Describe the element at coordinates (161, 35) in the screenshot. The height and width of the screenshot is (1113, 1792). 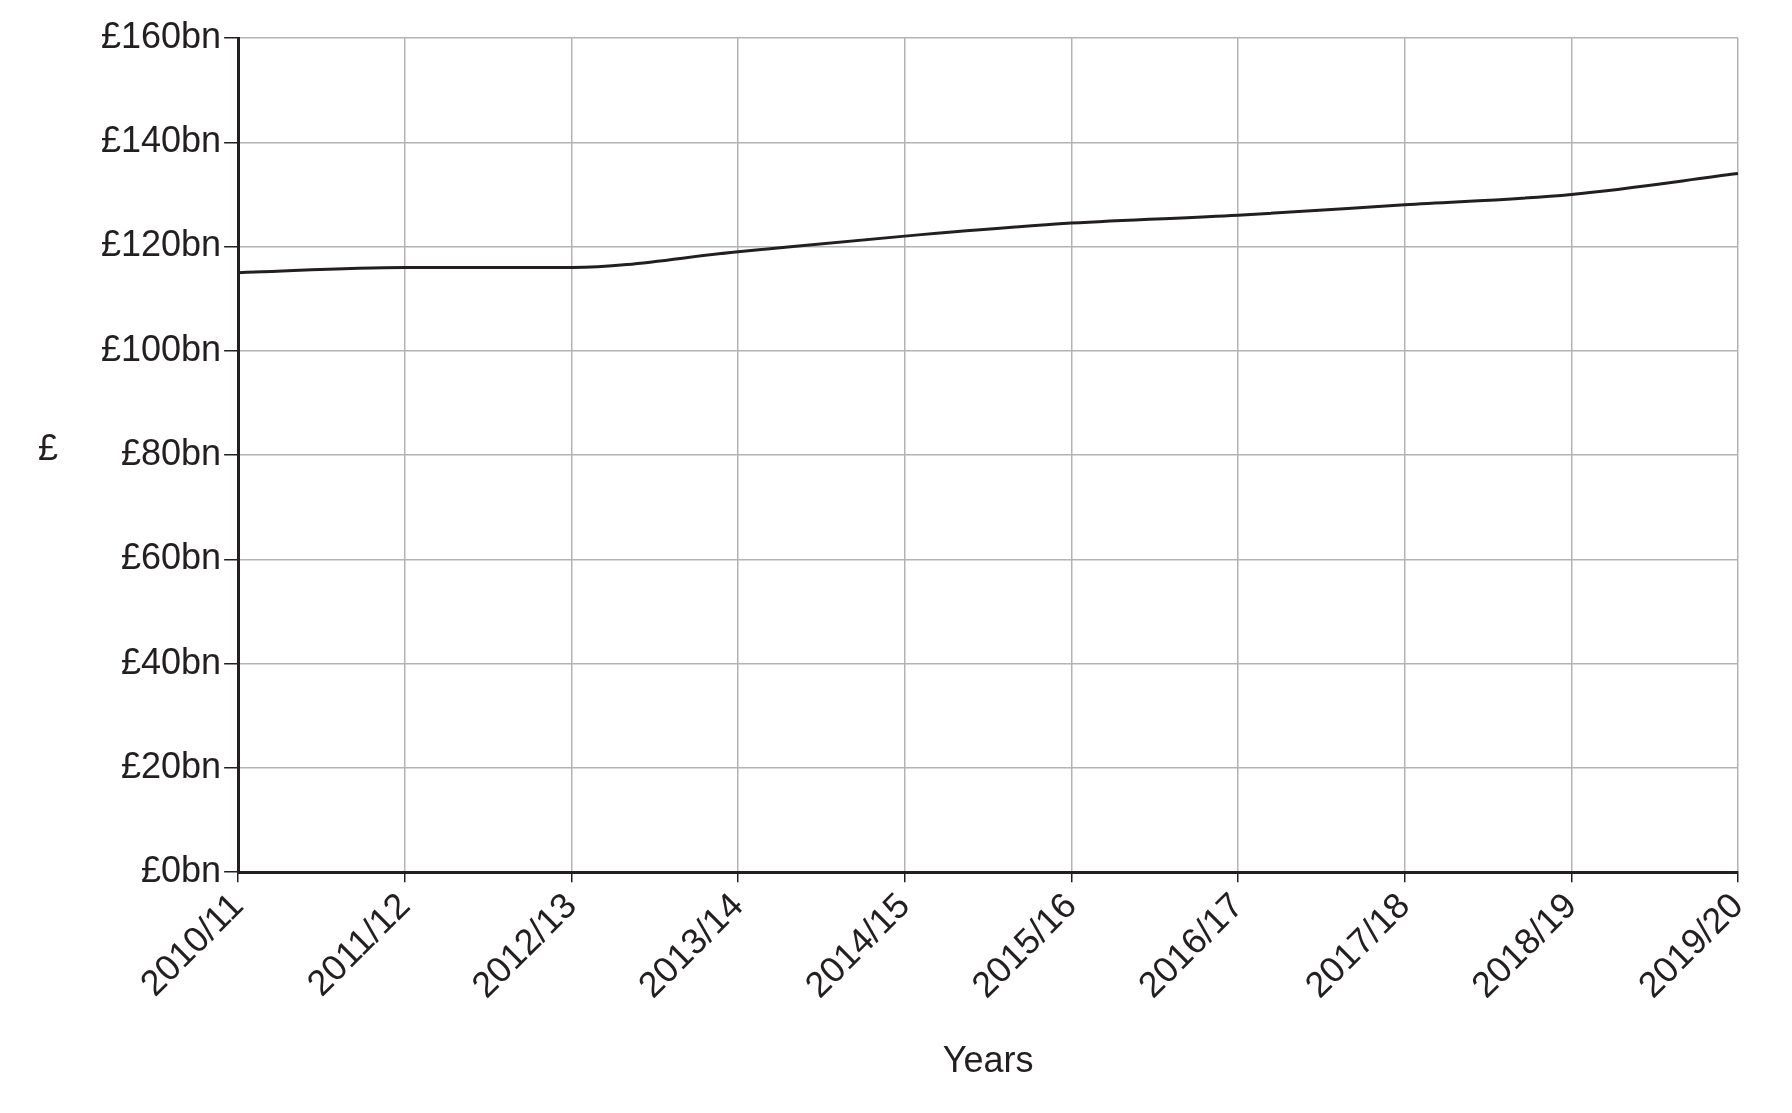
I see `y-tick-label: £160bn` at that location.